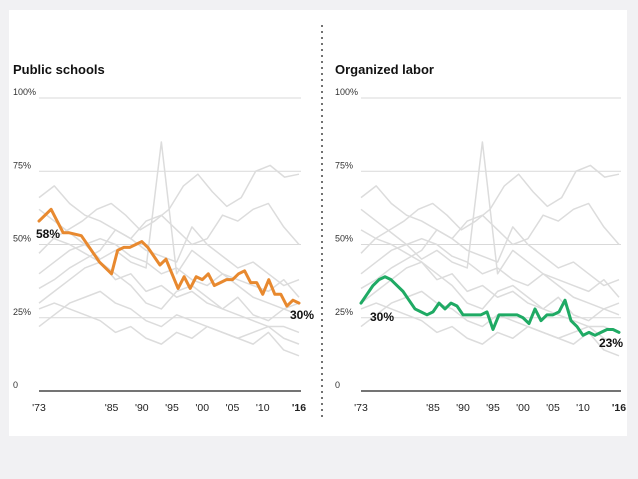  Describe the element at coordinates (302, 315) in the screenshot. I see `end-value-label: 30%` at that location.